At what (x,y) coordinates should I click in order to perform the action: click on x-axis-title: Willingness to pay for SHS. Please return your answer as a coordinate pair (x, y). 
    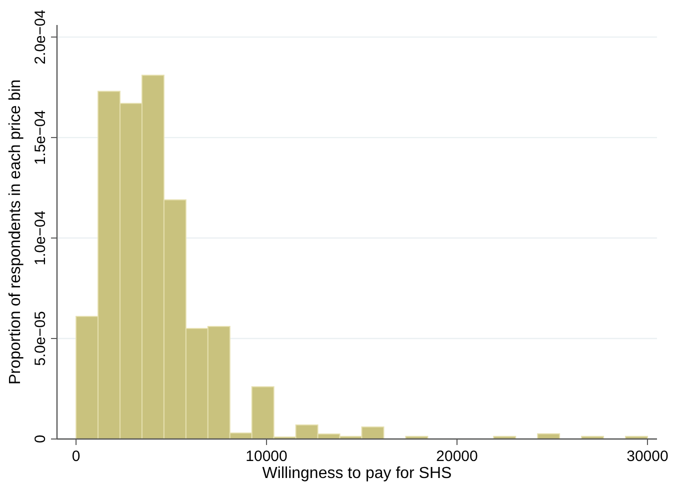
    Looking at the image, I should click on (357, 473).